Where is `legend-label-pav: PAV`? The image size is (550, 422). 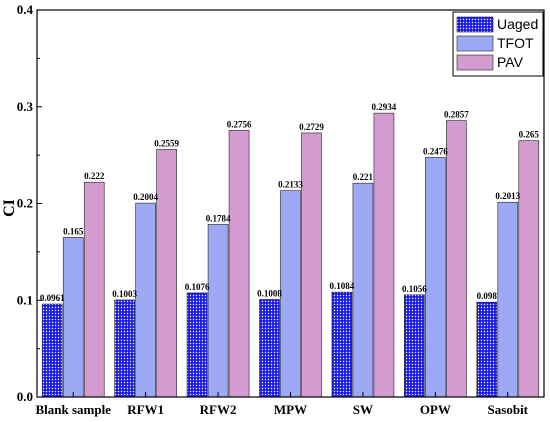
legend-label-pav: PAV is located at coordinates (510, 62).